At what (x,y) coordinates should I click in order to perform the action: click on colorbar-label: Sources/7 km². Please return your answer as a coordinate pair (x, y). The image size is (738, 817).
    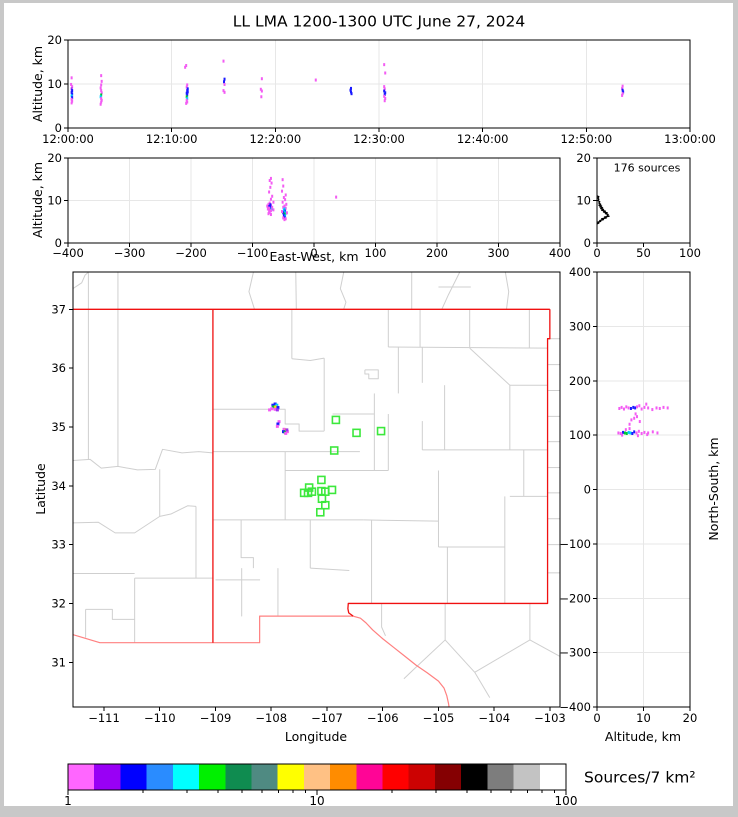
    Looking at the image, I should click on (640, 777).